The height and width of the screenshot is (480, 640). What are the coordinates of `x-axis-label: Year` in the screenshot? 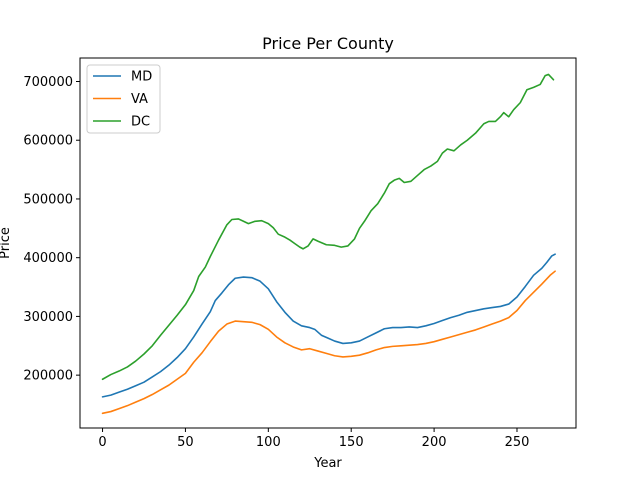 It's located at (327, 463).